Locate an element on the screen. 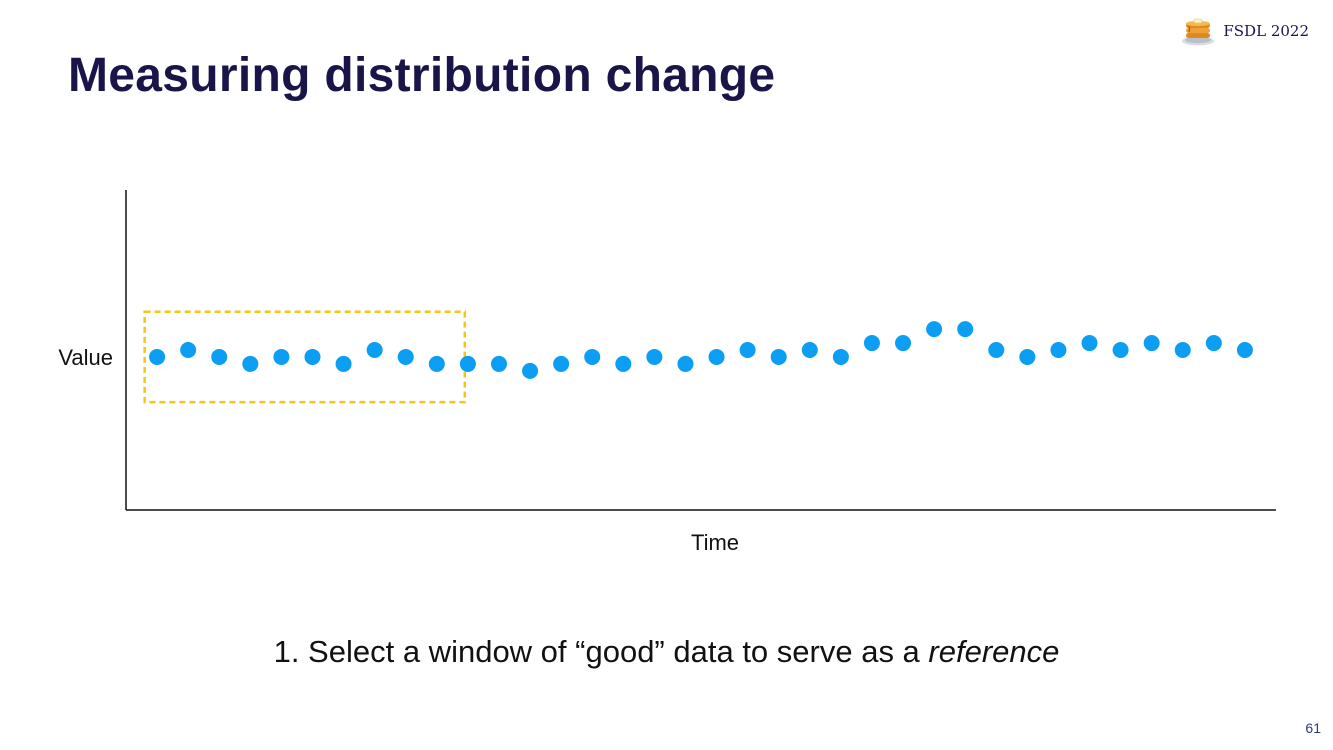 This screenshot has height=750, width=1333. slide-title: Measuring distribution change is located at coordinates (422, 75).